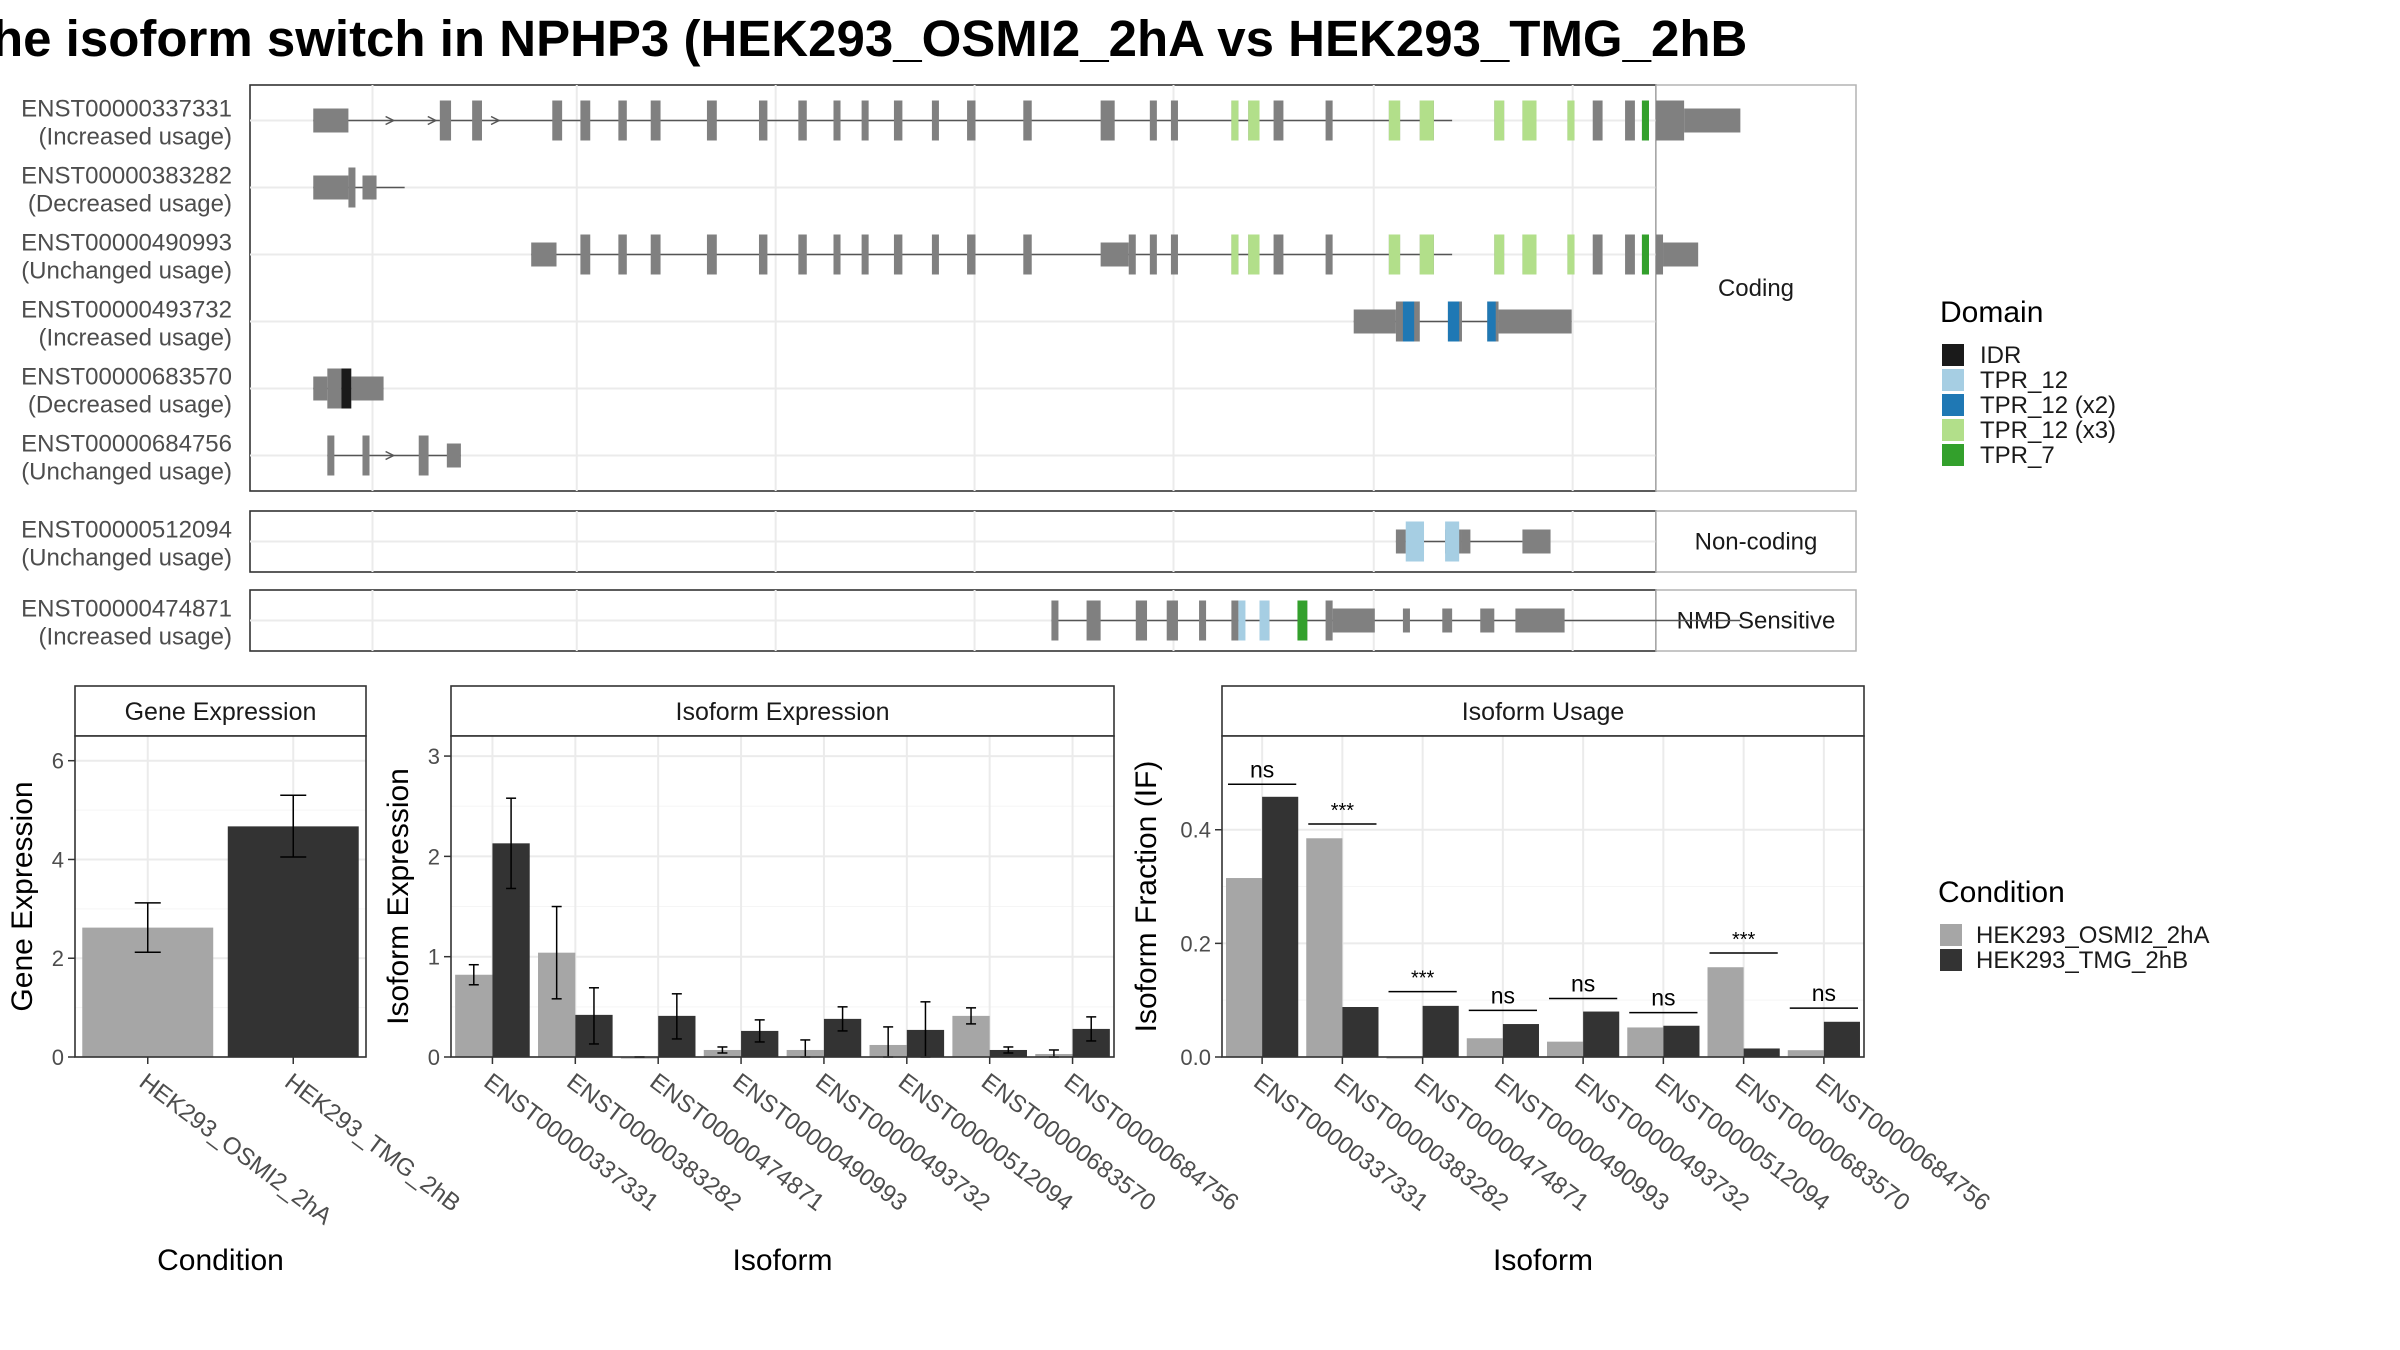 This screenshot has width=2400, height=1350. What do you see at coordinates (1195, 1057) in the screenshot?
I see `y-tick-label: 0.0` at bounding box center [1195, 1057].